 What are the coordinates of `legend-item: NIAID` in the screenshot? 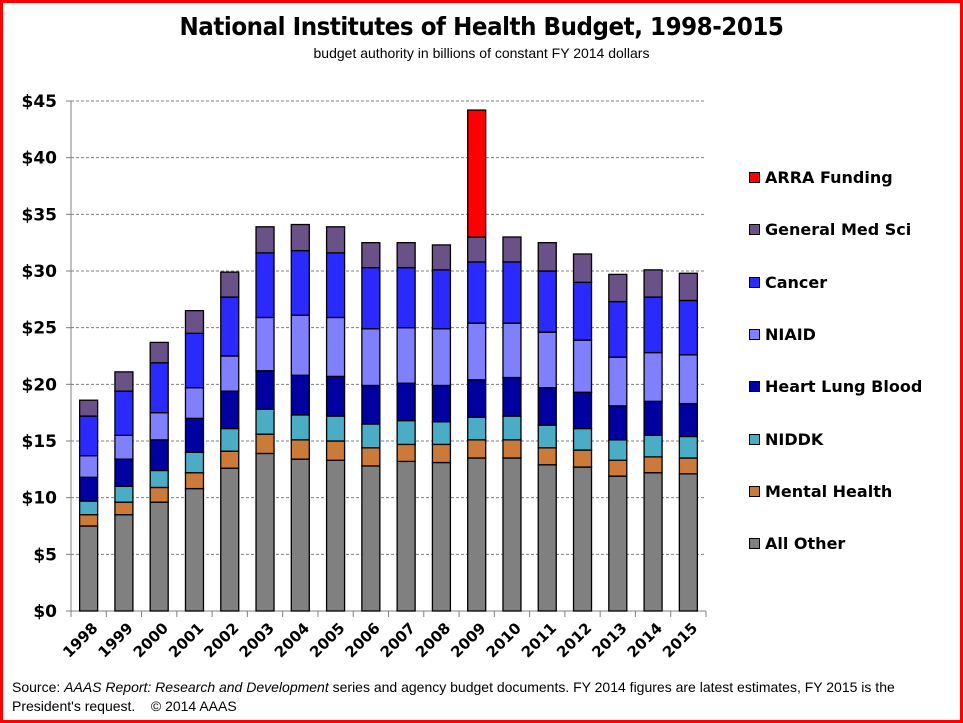 It's located at (782, 334).